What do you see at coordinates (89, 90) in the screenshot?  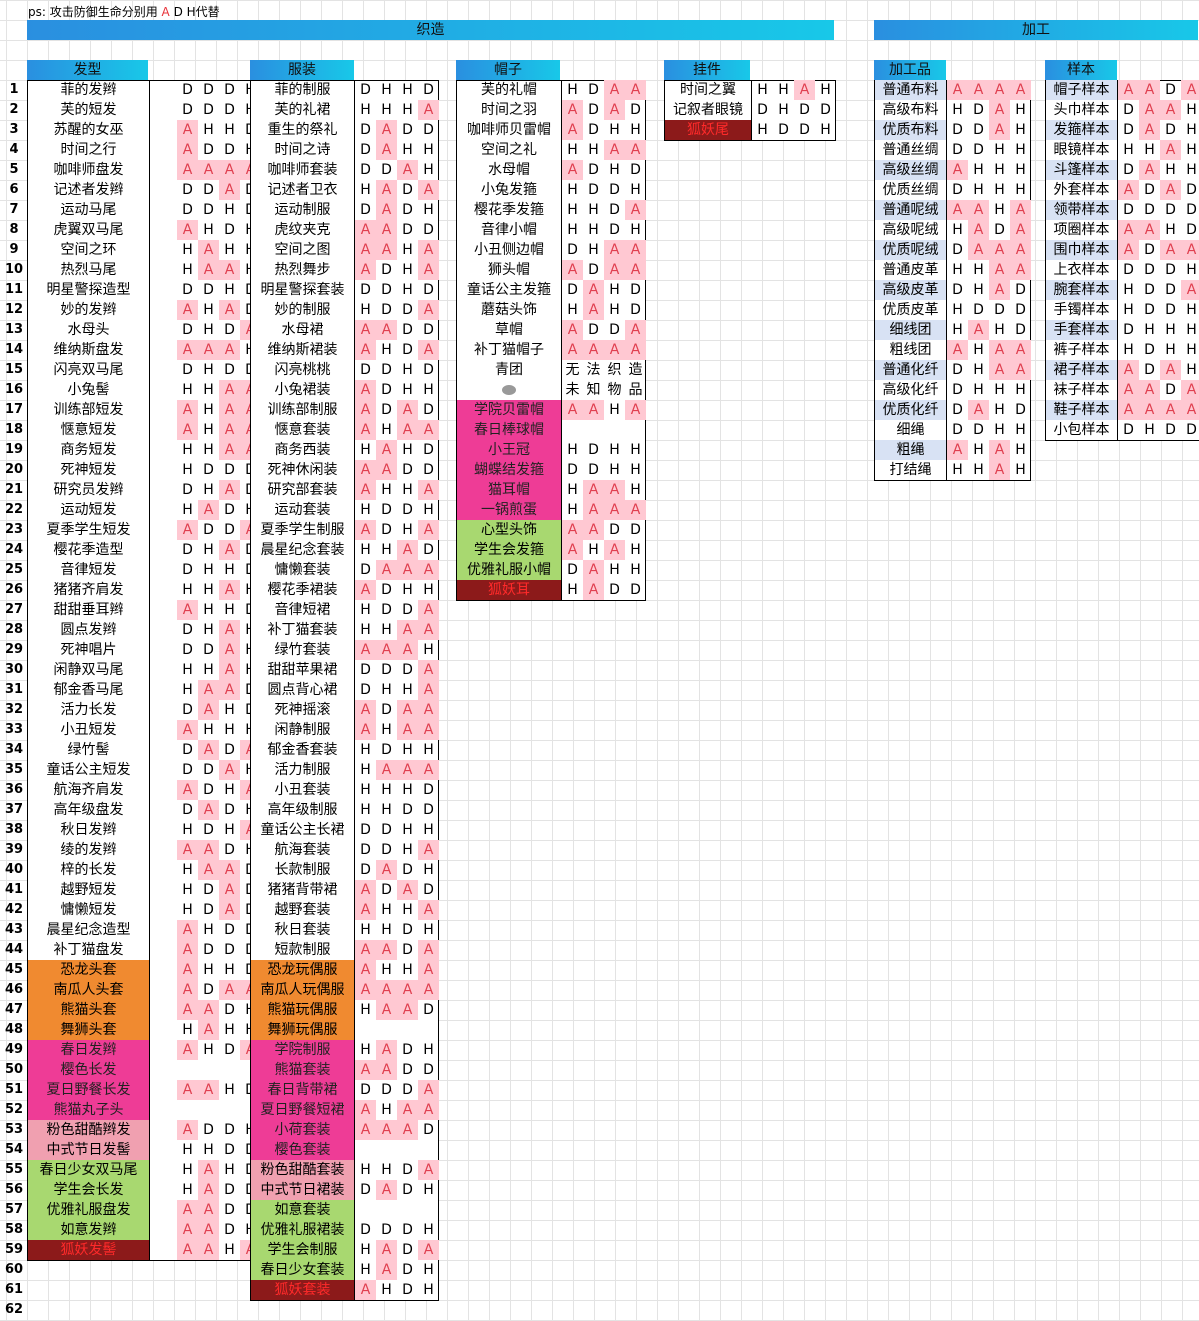 I see `item-name: 菲的发辫` at bounding box center [89, 90].